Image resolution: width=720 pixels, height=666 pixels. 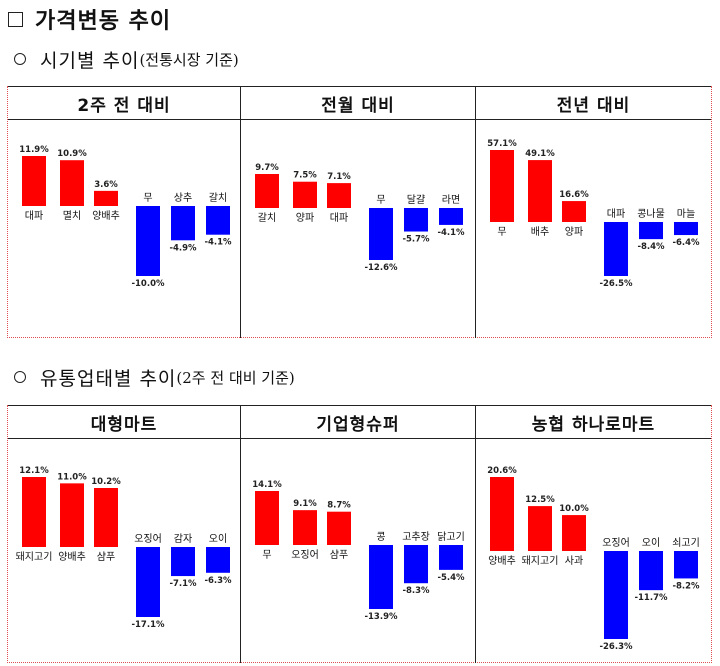 I want to click on section-1-title: 시기별 추이, so click(x=90, y=60).